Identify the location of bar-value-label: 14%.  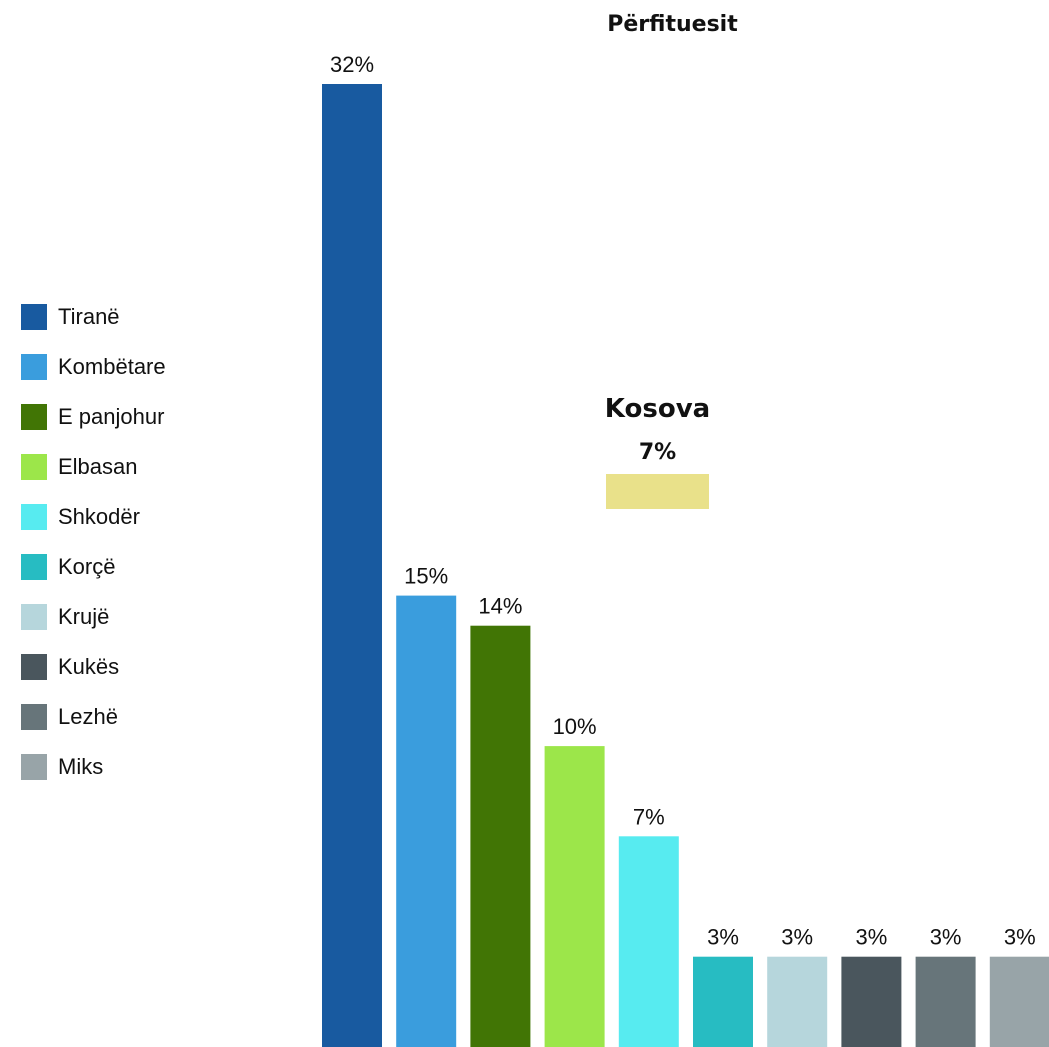
(500, 606).